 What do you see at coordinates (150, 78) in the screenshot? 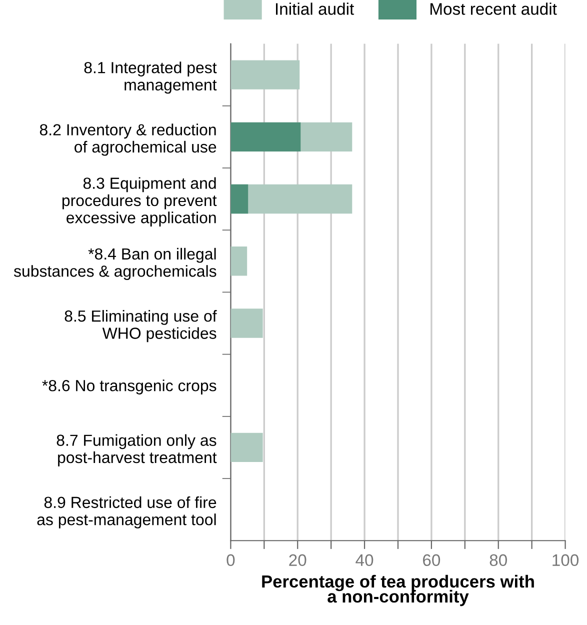
I see `y-tick-label: 8.1 Integrated pest management` at bounding box center [150, 78].